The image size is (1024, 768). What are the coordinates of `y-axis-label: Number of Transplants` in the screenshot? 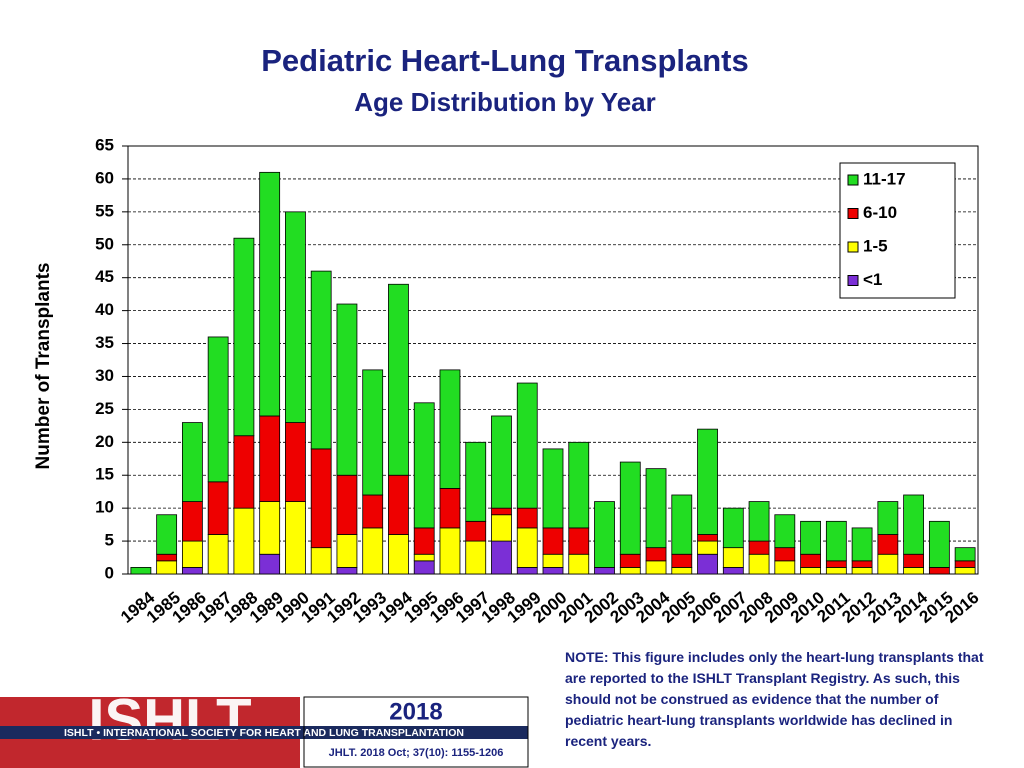 It's located at (43, 366).